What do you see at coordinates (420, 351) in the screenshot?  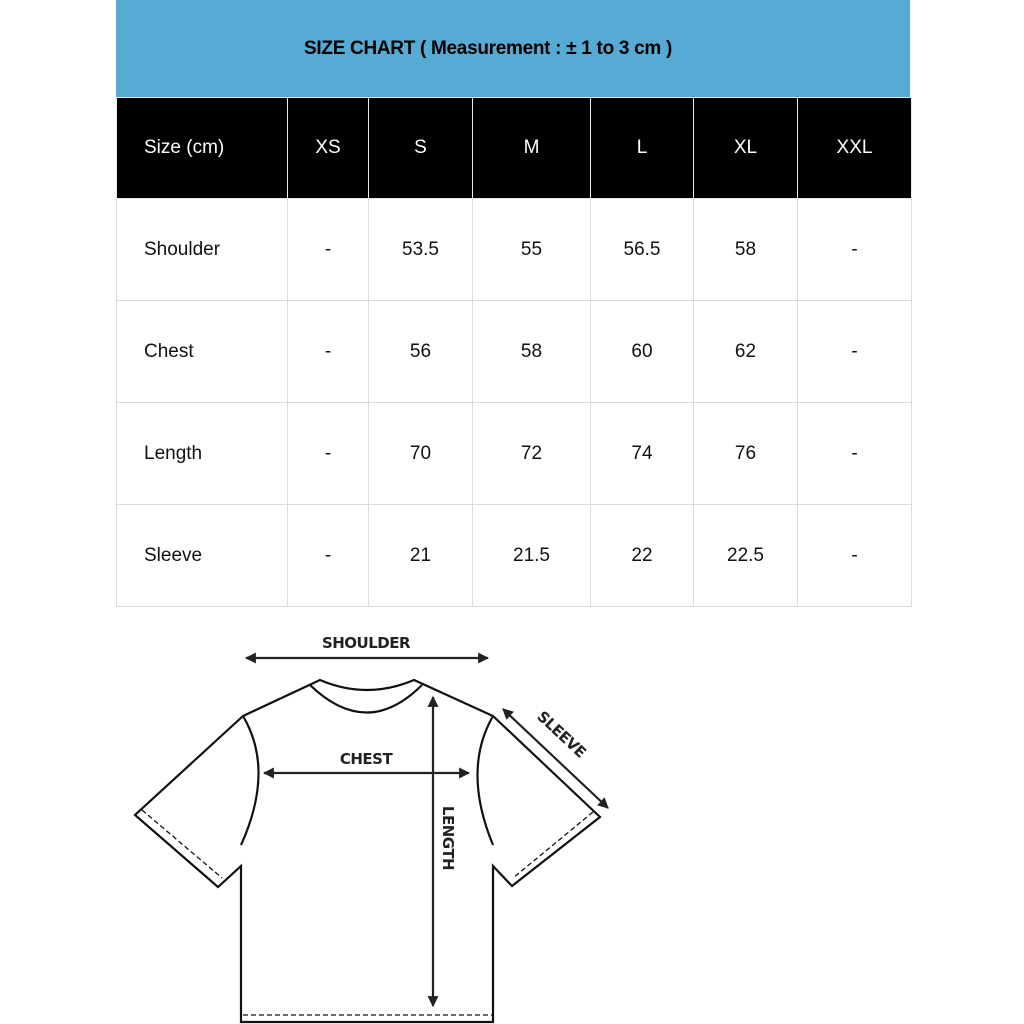 I see `cell-s: 56` at bounding box center [420, 351].